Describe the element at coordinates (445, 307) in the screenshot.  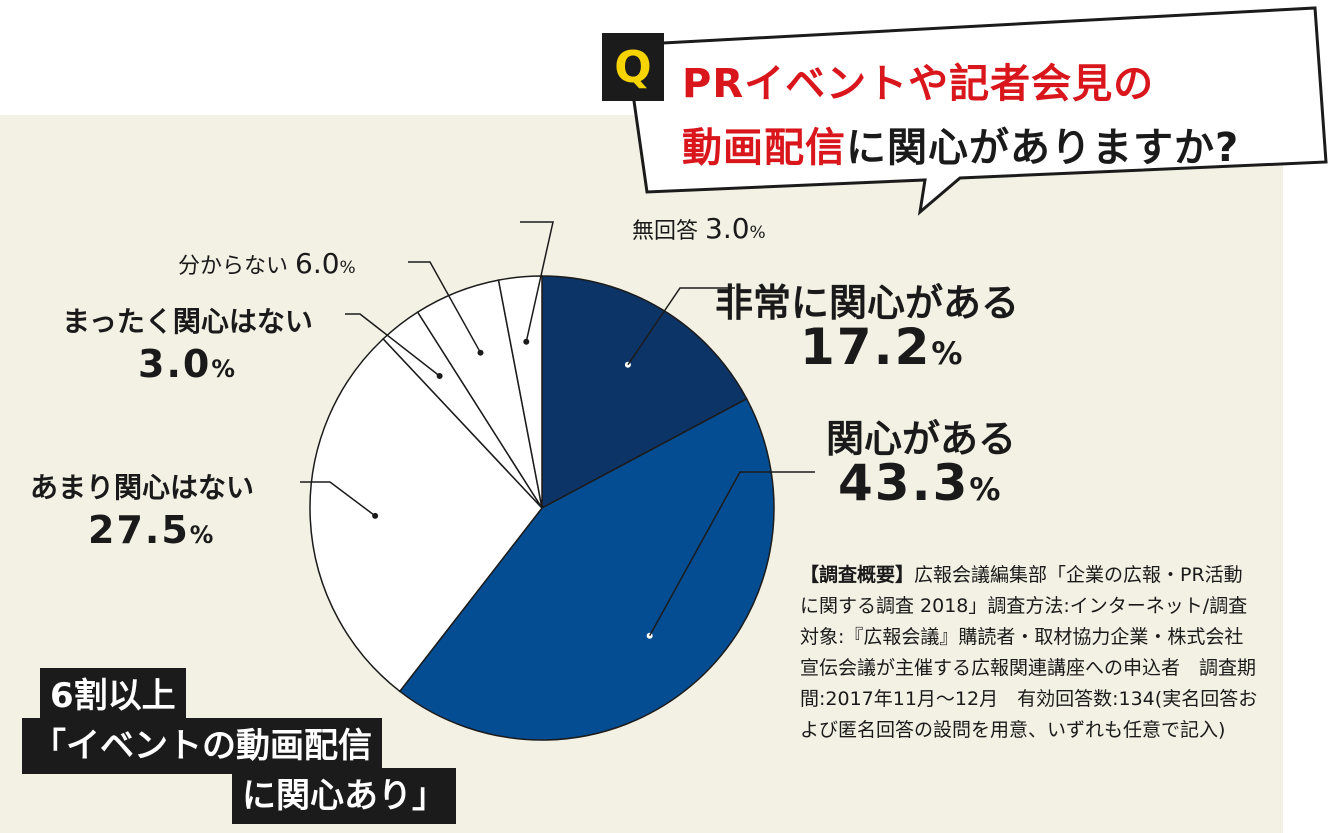
I see `leader-line-dont-know` at that location.